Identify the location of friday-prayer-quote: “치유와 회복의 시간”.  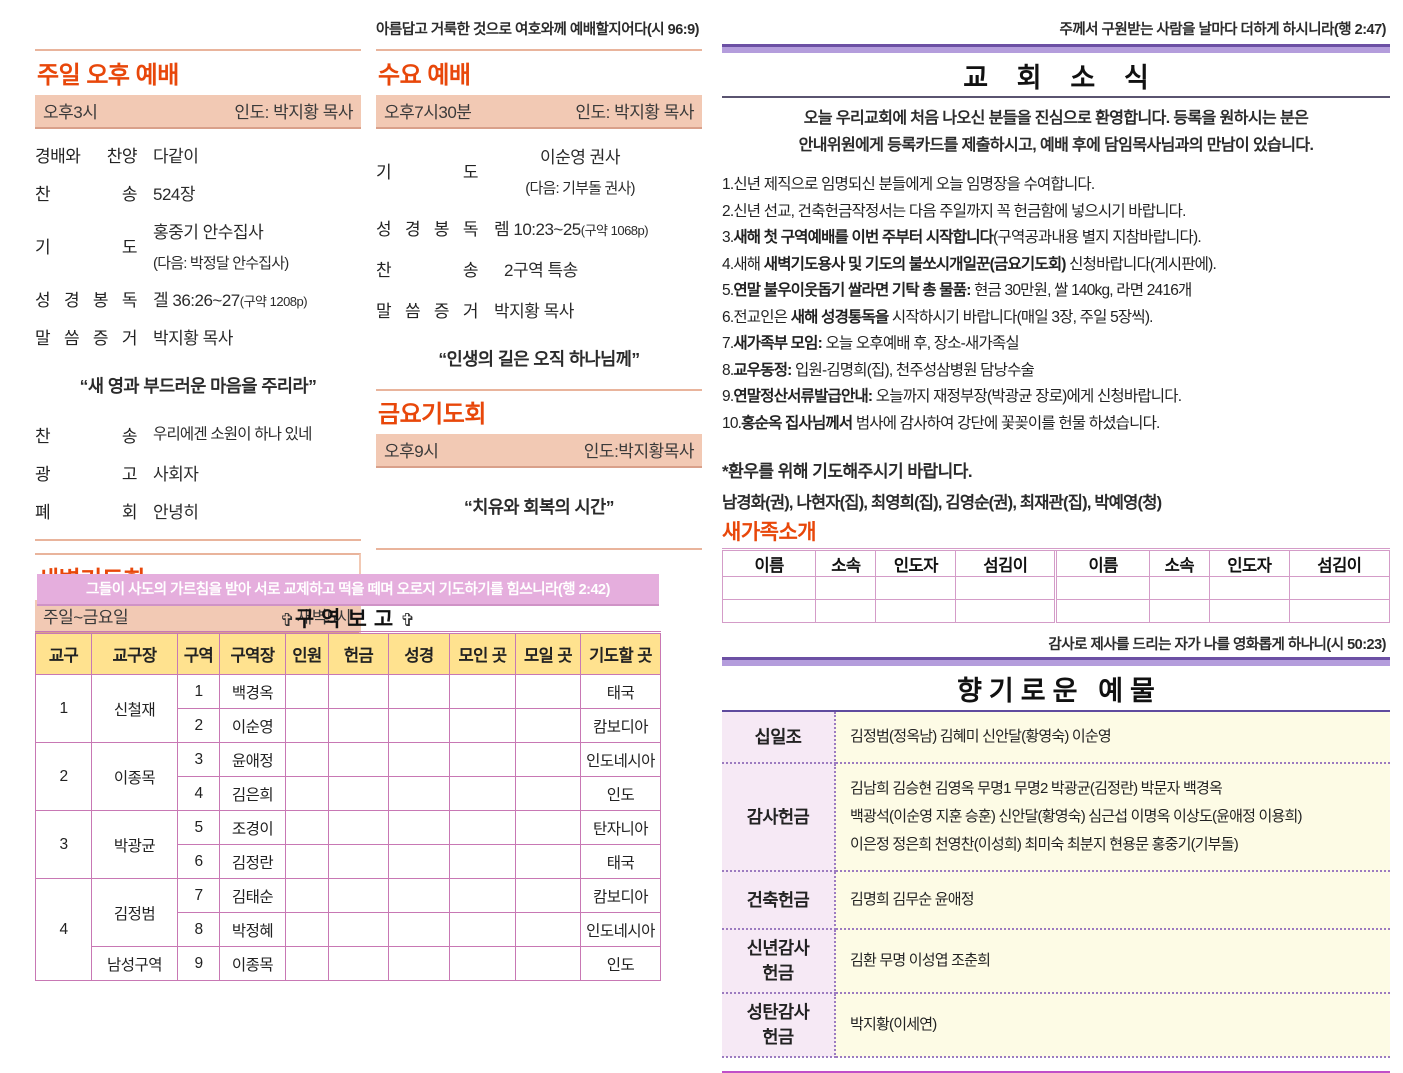
(539, 507).